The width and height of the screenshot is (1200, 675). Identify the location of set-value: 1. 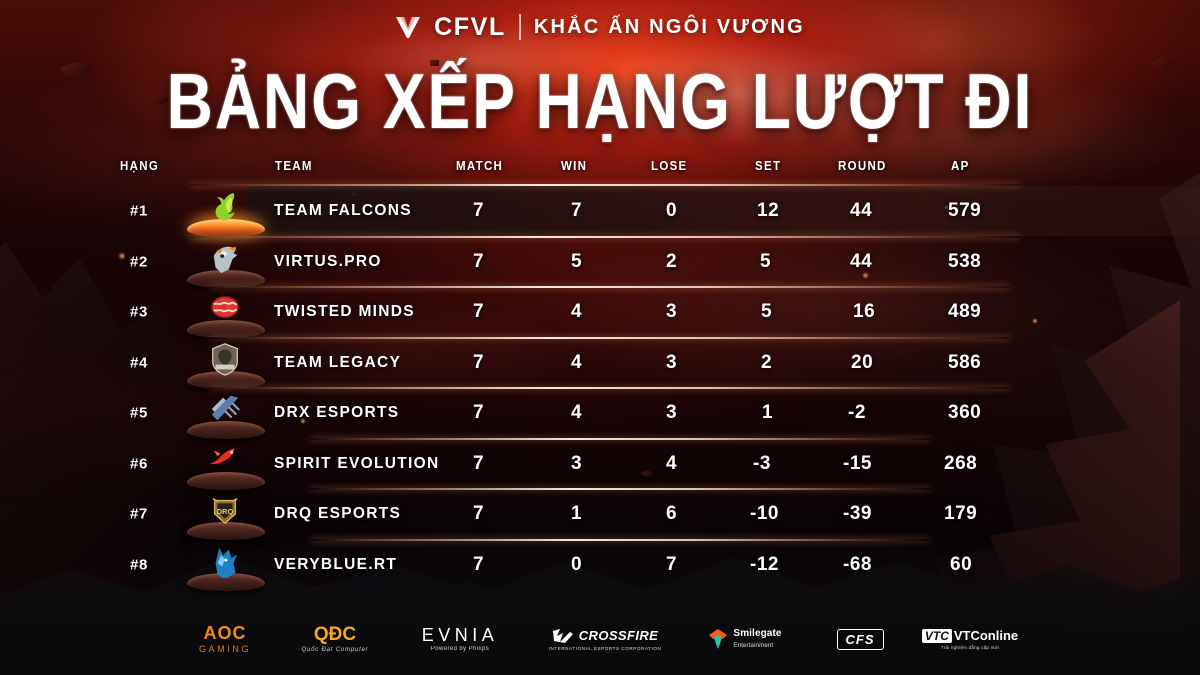
(768, 413).